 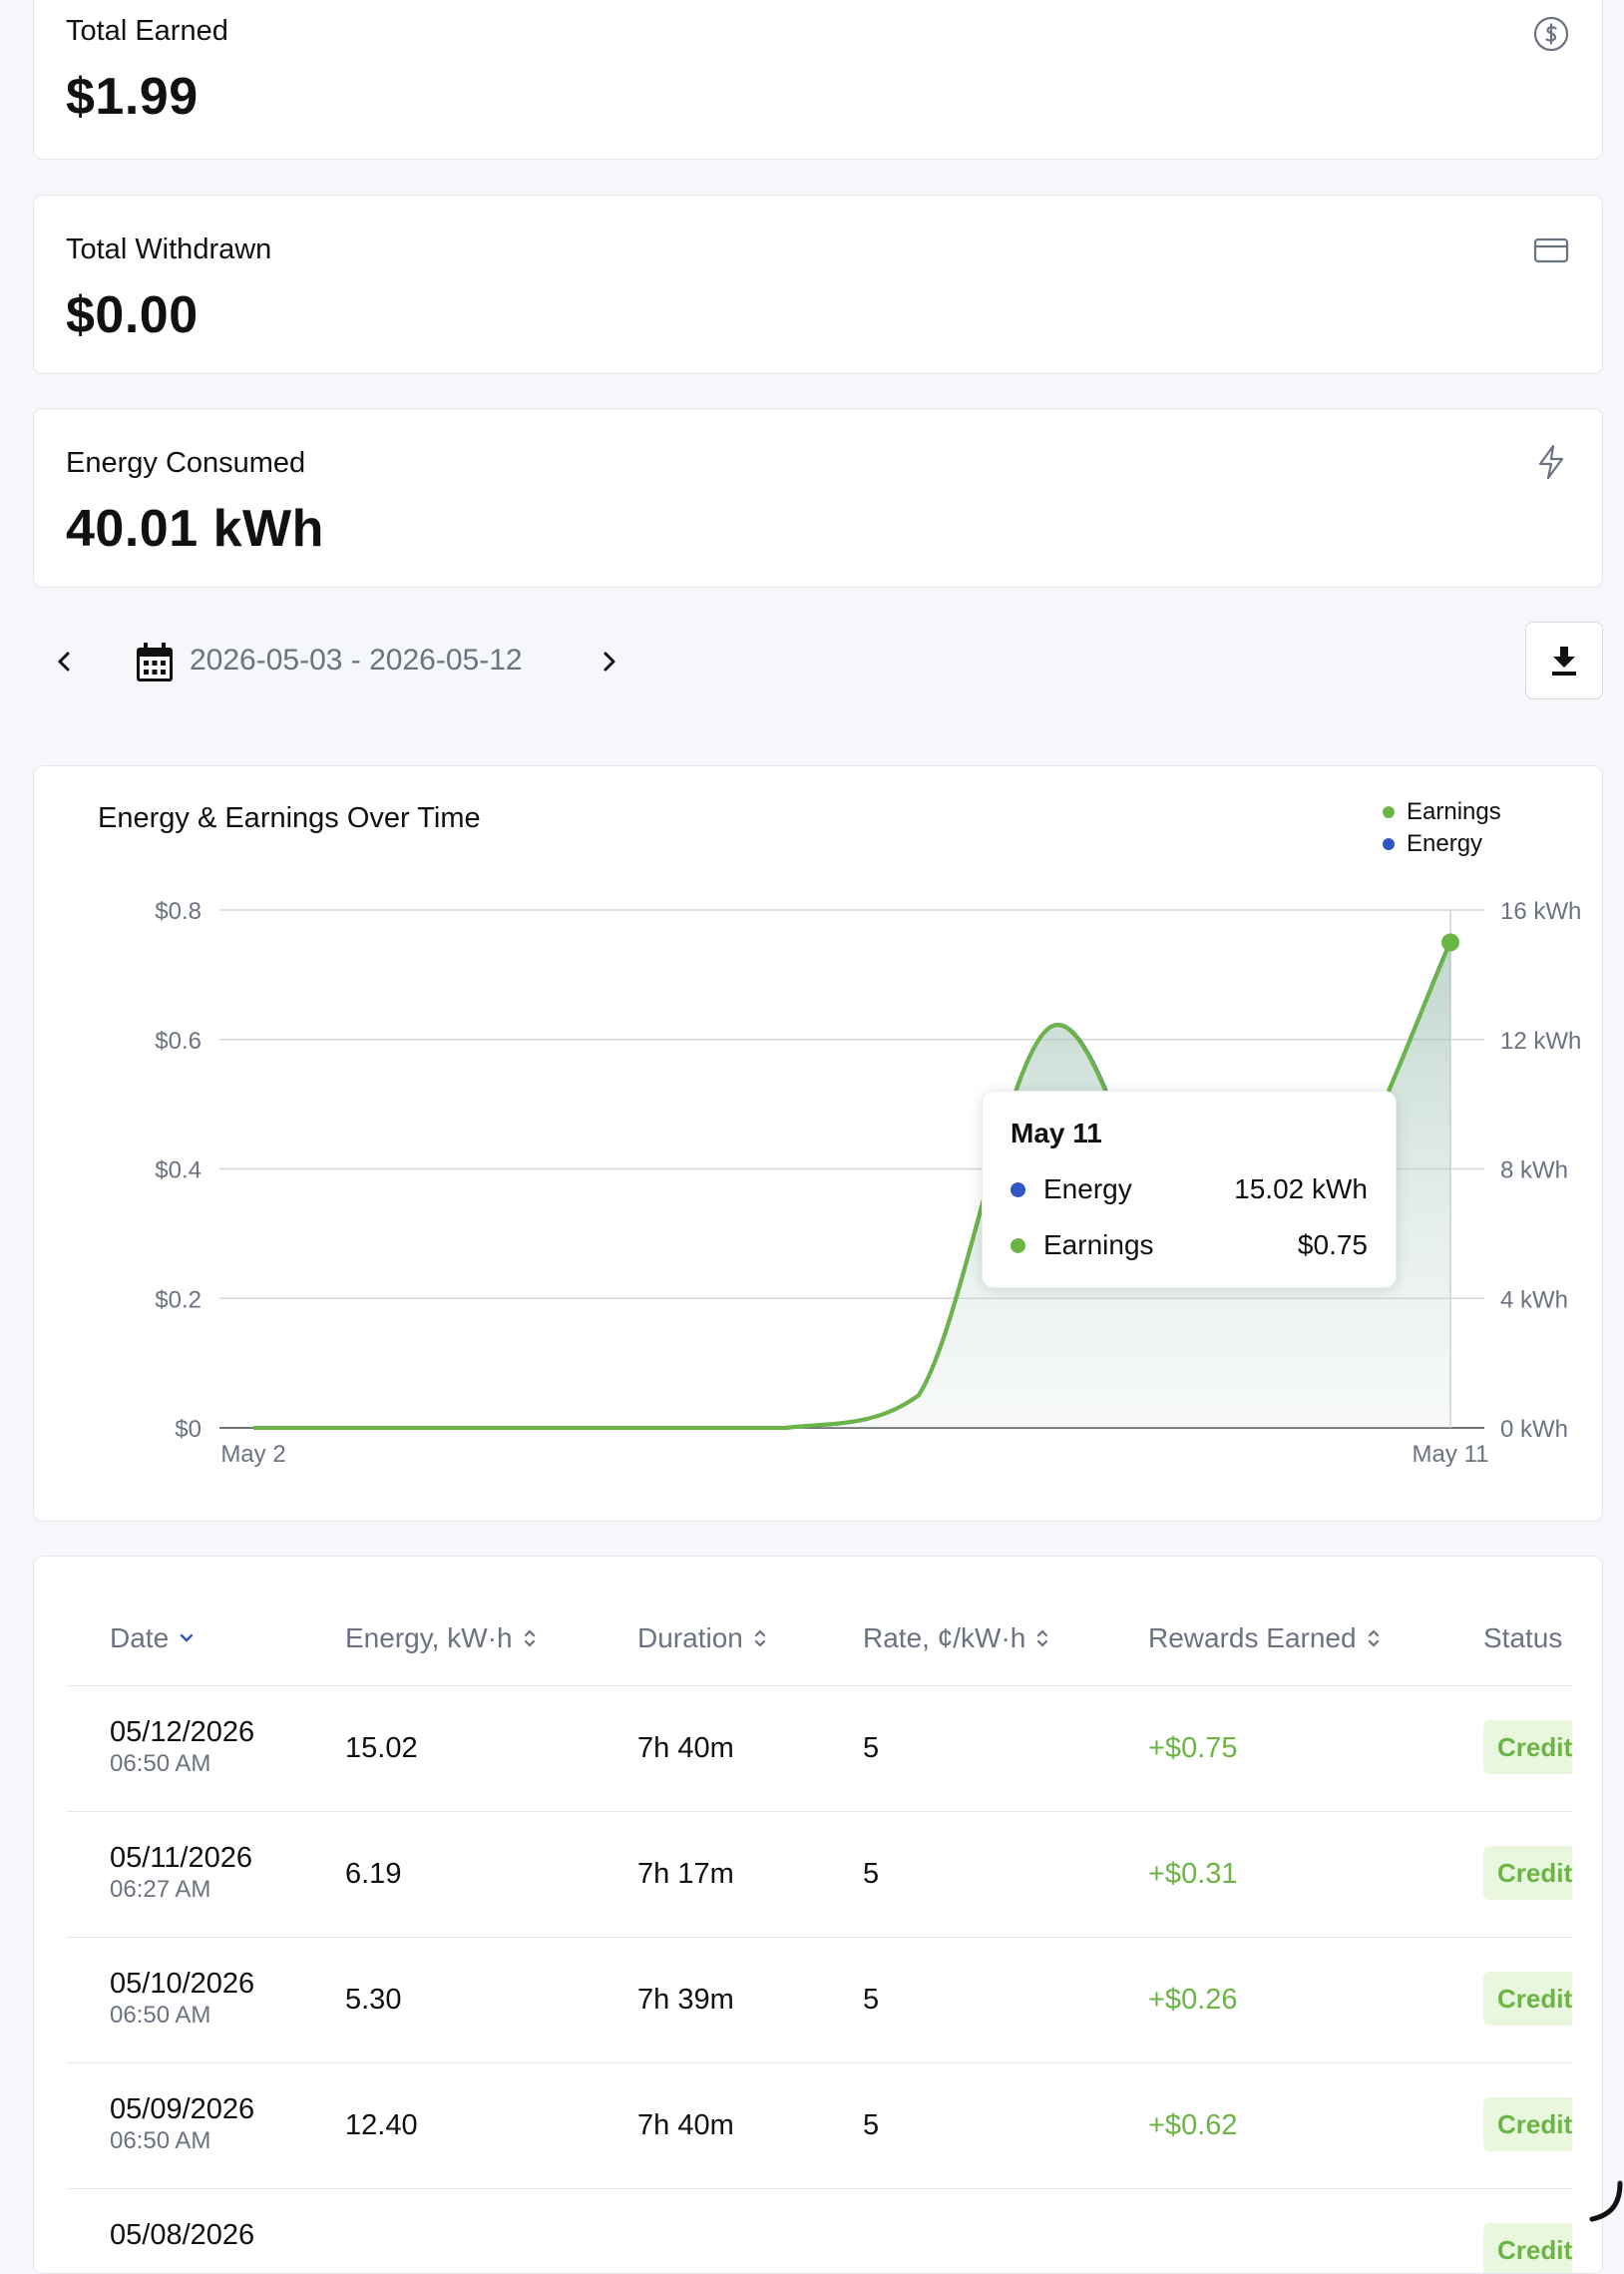 I want to click on column-header-status: Status, so click(x=1522, y=1638).